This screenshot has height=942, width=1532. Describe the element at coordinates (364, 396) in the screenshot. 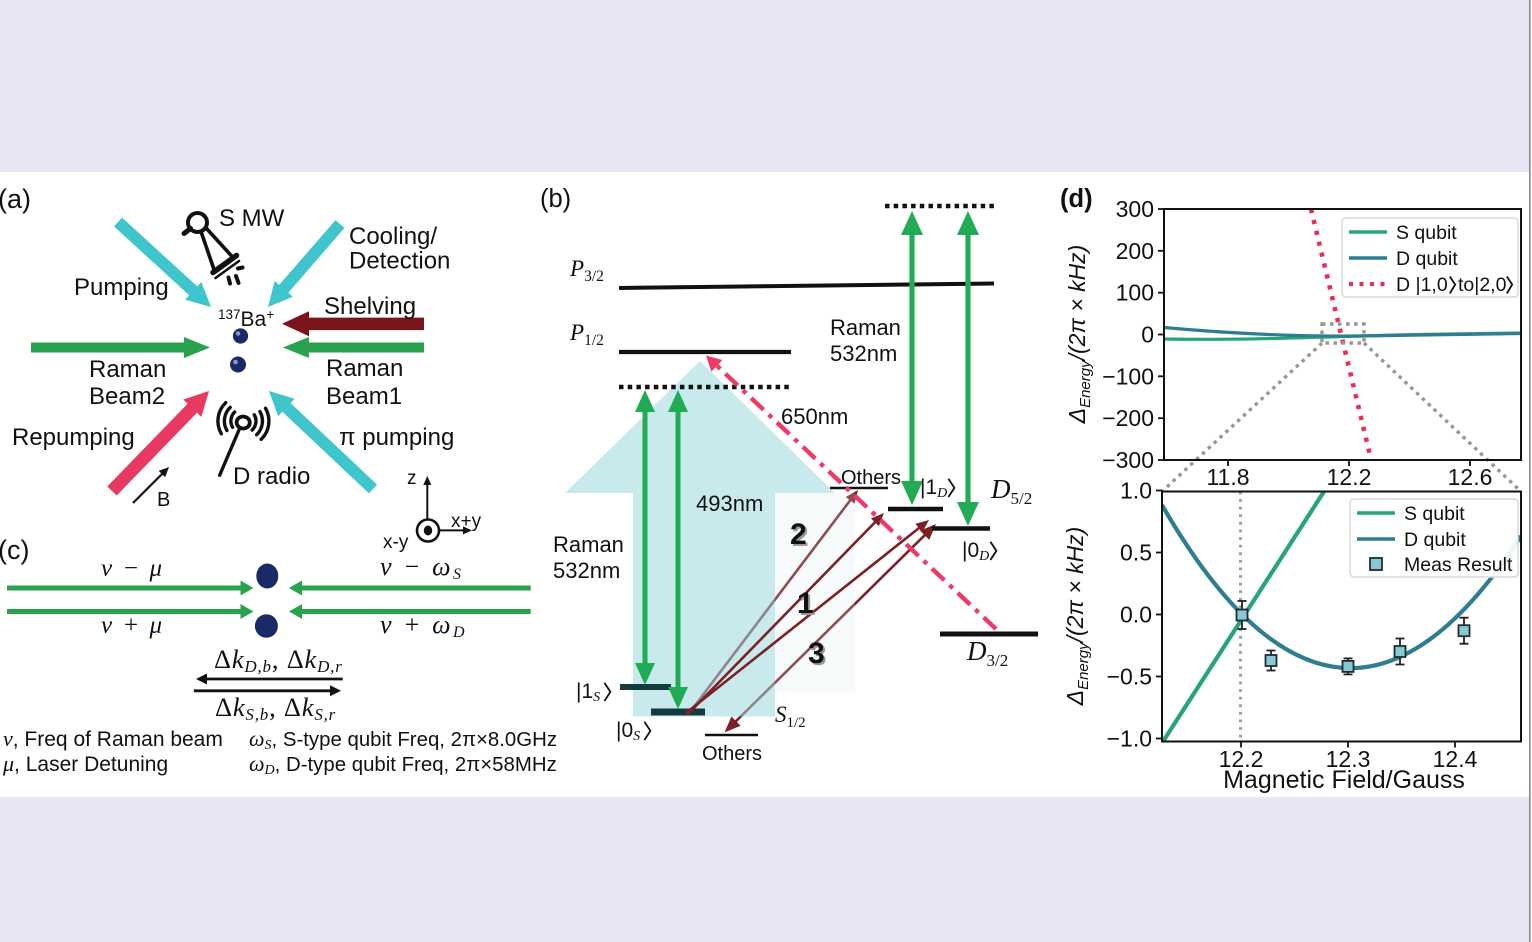

I see `svg-text: Beam1` at that location.